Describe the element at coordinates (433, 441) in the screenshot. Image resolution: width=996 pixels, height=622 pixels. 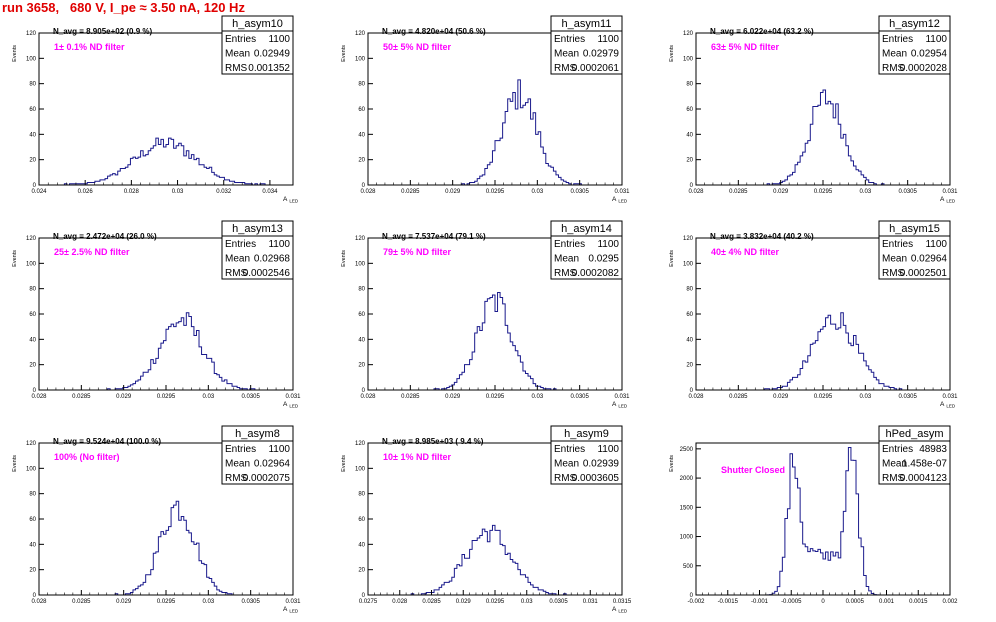
I see `navg-label: N_avg = 8.985e+03 ( 9.4 %)` at that location.